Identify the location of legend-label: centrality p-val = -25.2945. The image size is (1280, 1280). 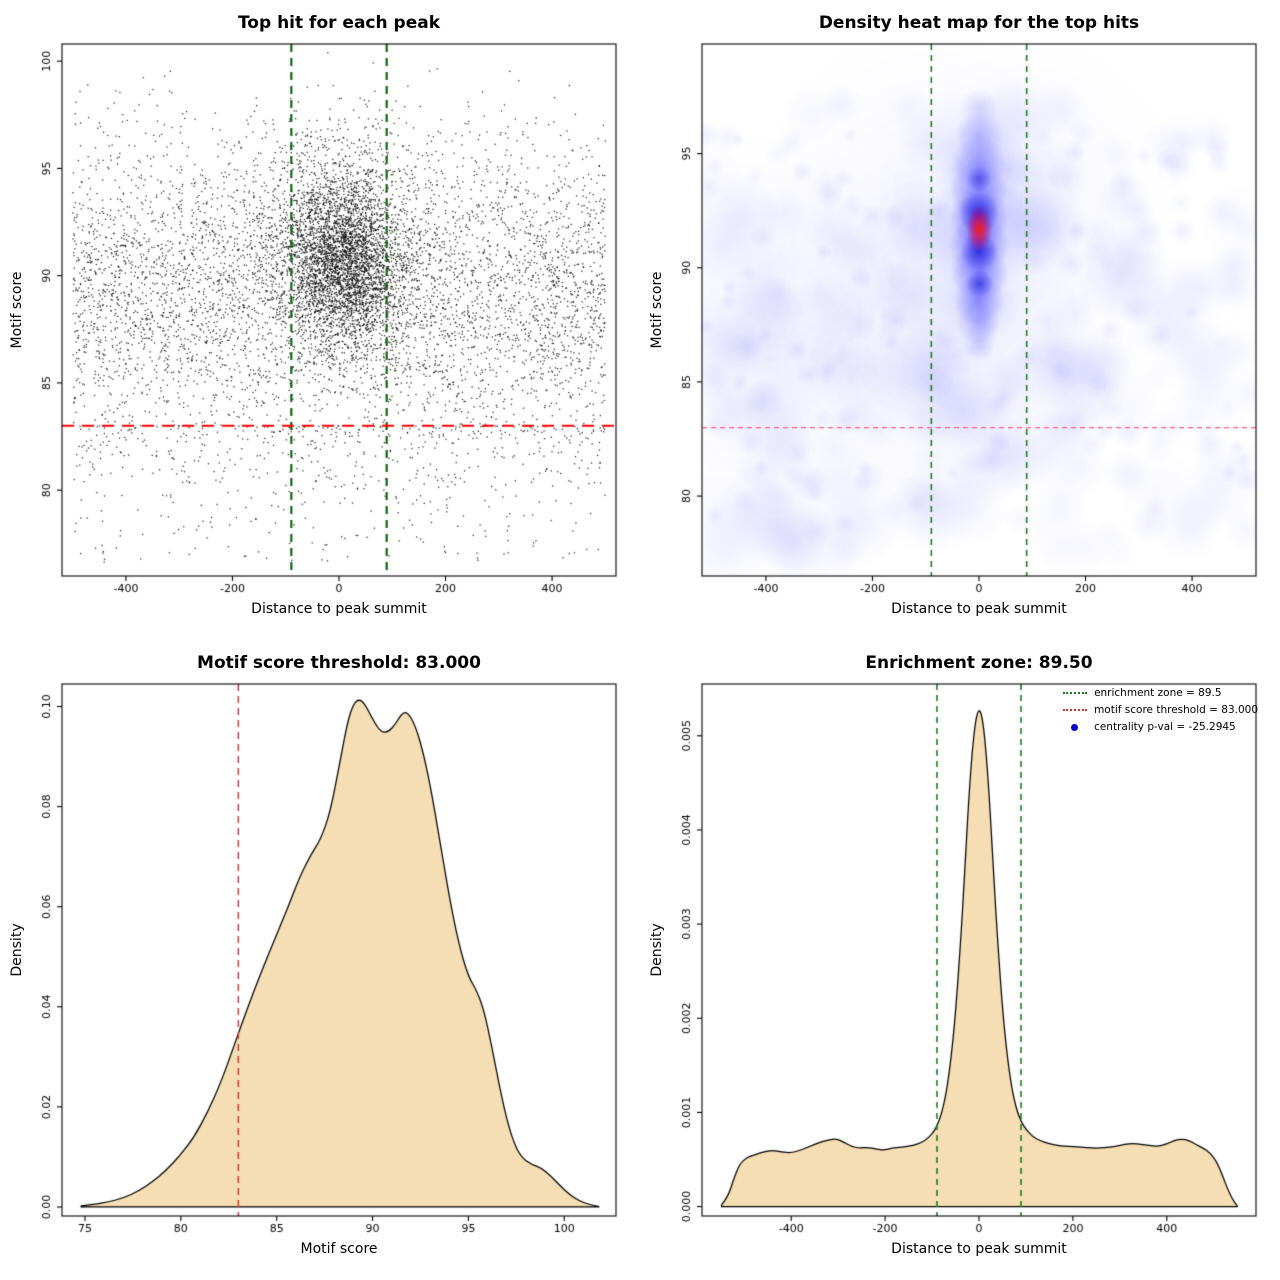
(1165, 727).